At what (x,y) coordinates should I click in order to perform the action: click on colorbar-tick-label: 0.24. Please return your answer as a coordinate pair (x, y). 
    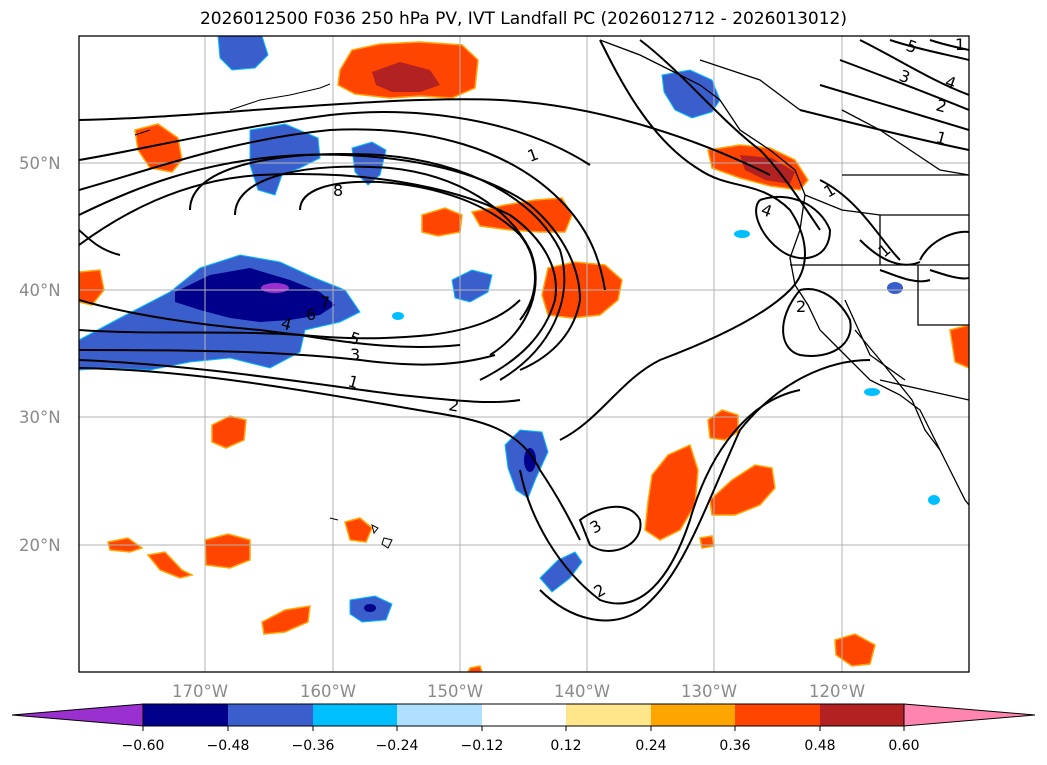
    Looking at the image, I should click on (650, 746).